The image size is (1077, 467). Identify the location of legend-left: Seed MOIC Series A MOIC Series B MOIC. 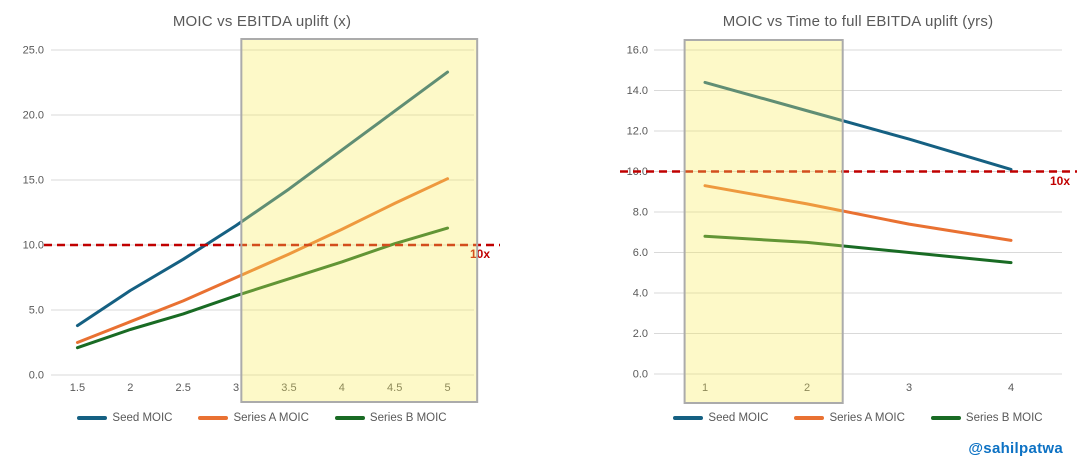
(262, 418).